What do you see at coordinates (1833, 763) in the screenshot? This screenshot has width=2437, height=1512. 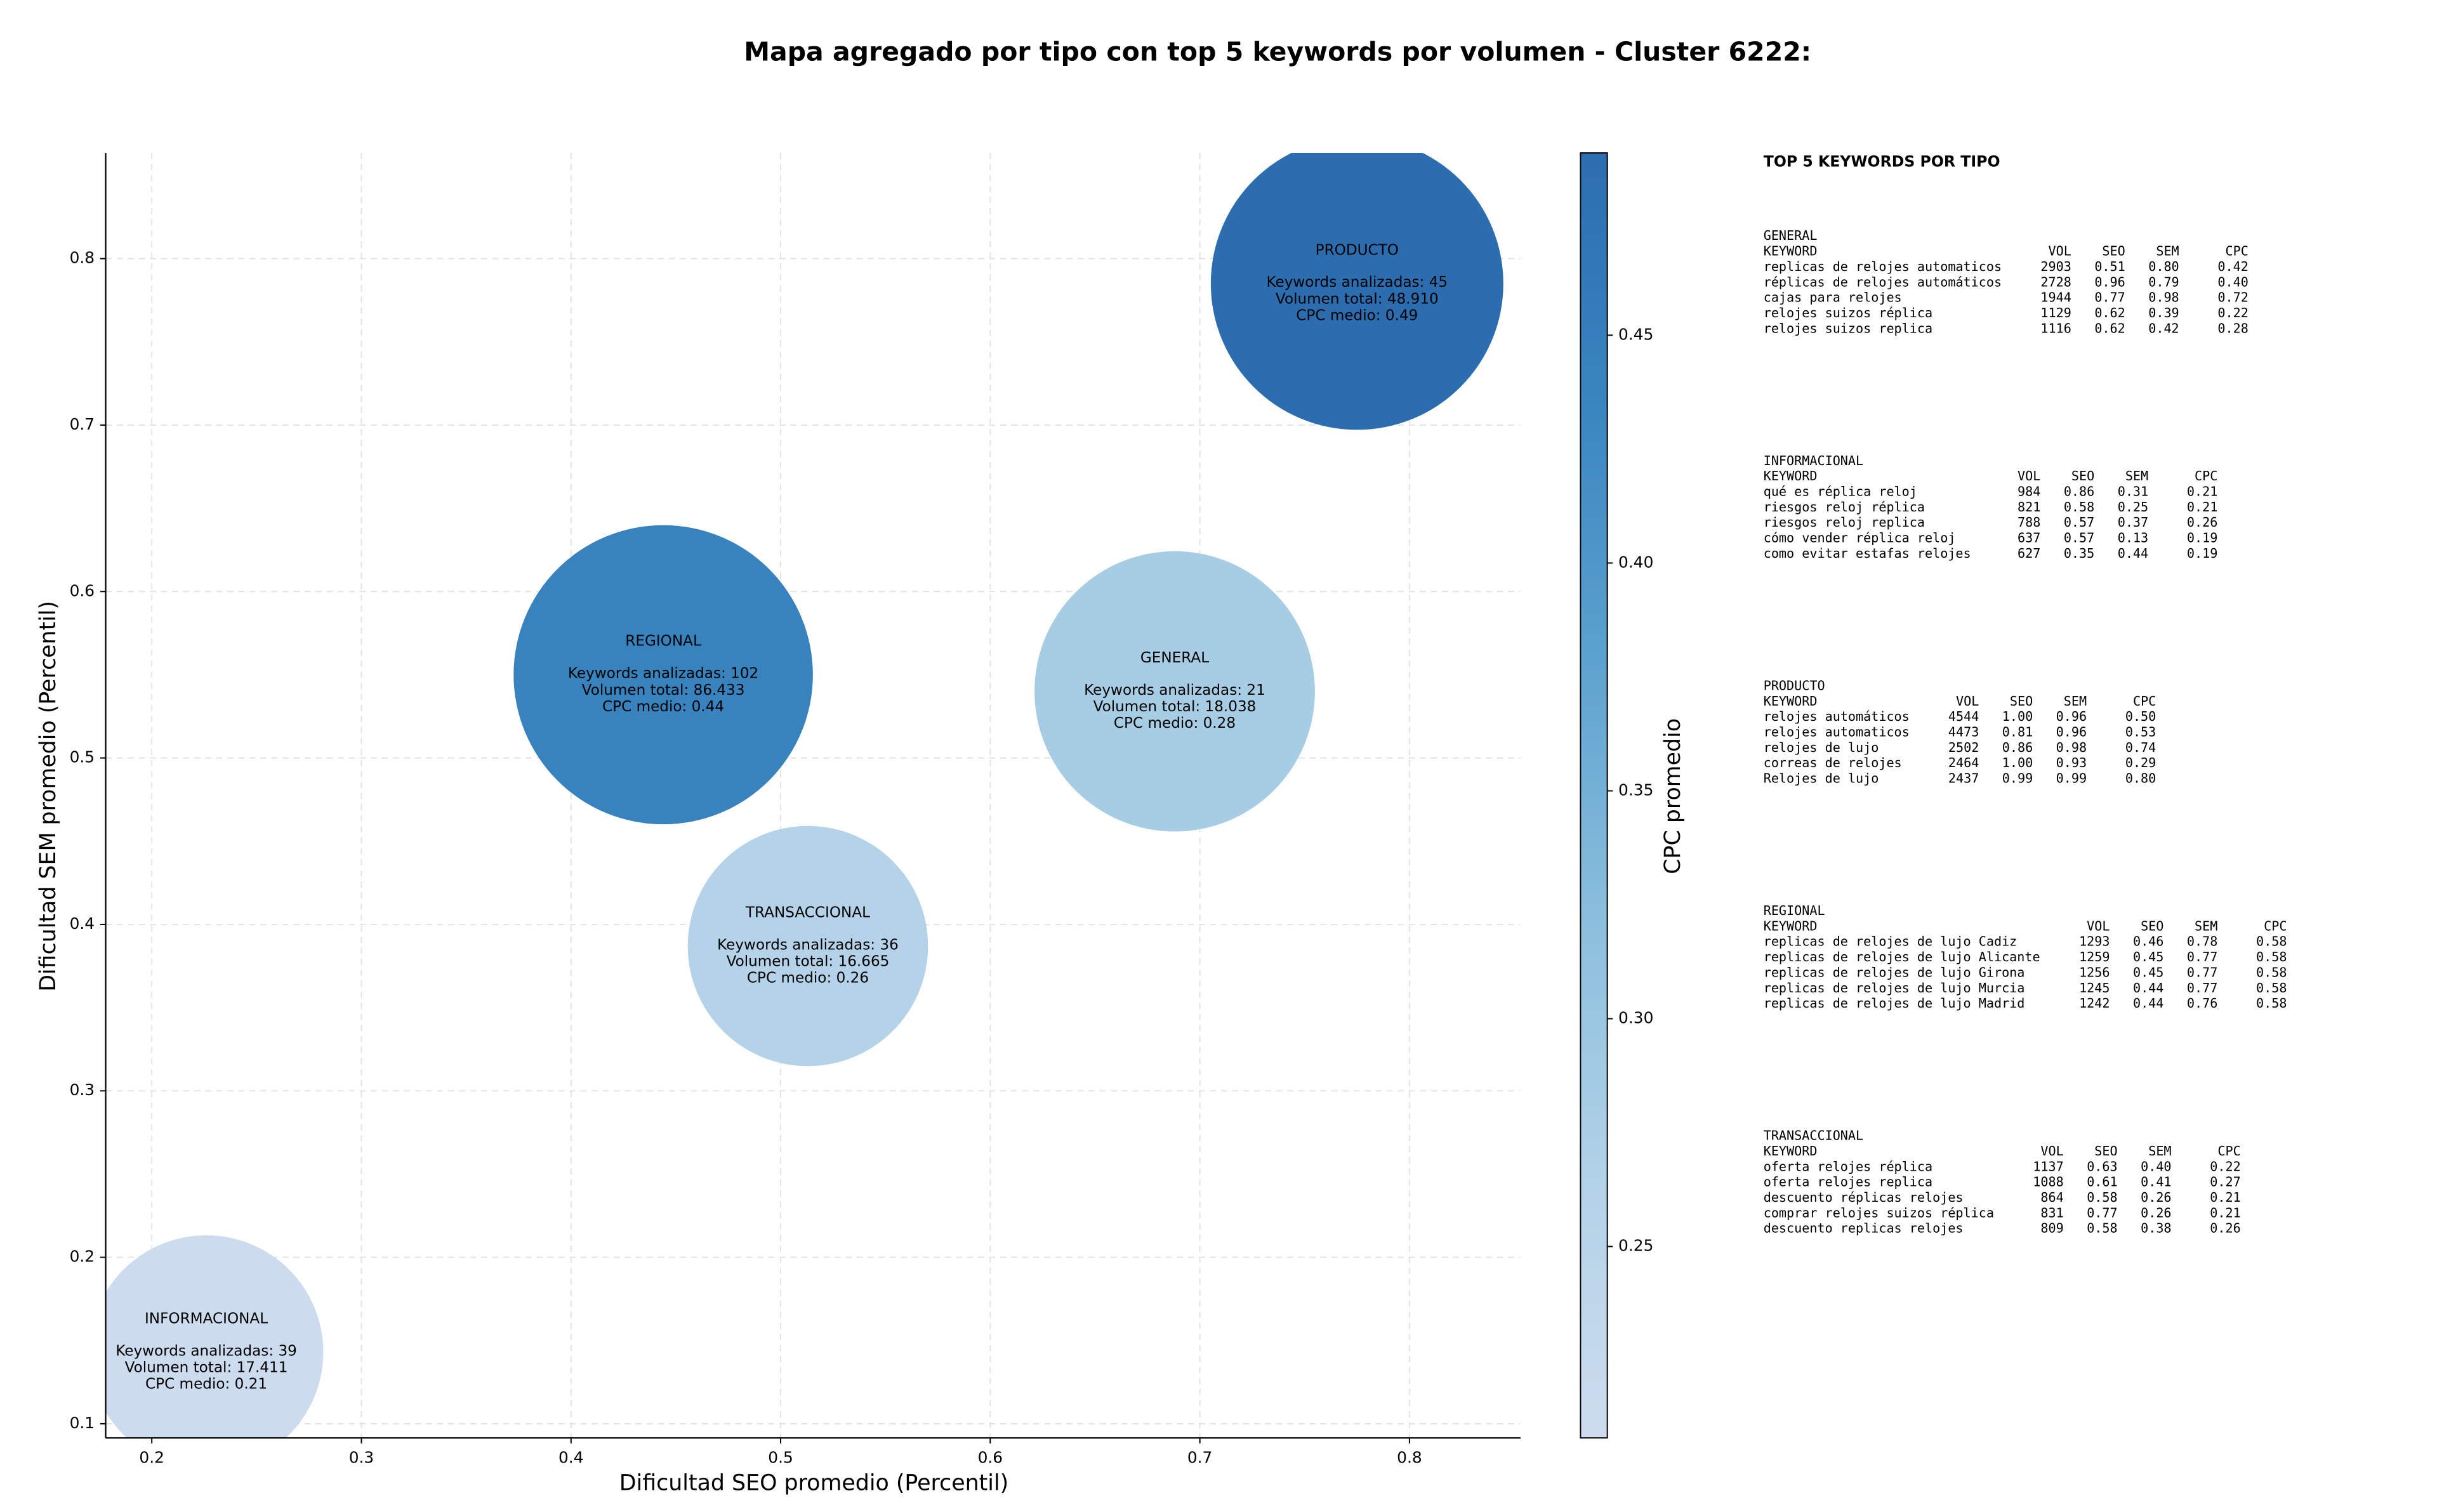 I see `table-cell: correas de relojes` at bounding box center [1833, 763].